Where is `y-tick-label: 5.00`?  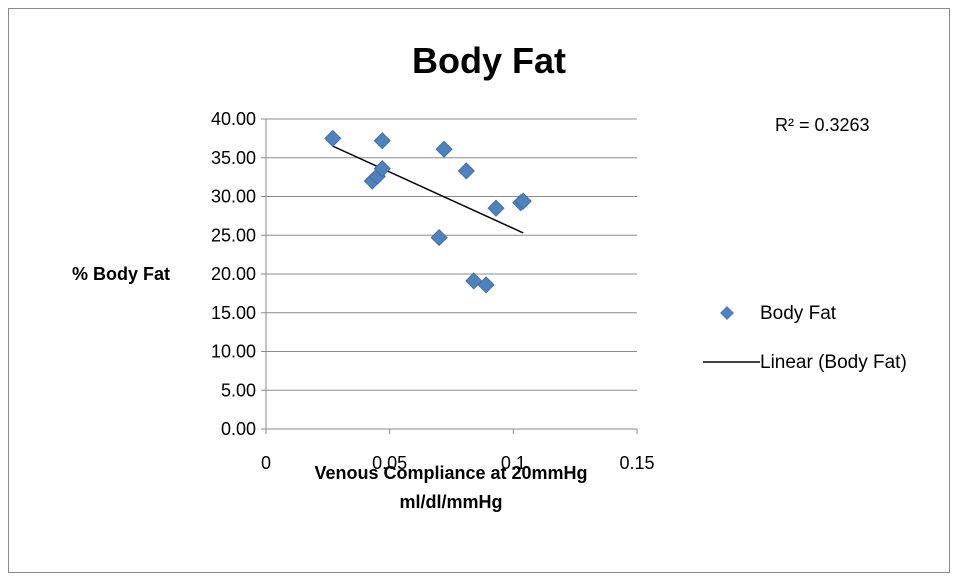
y-tick-label: 5.00 is located at coordinates (238, 390).